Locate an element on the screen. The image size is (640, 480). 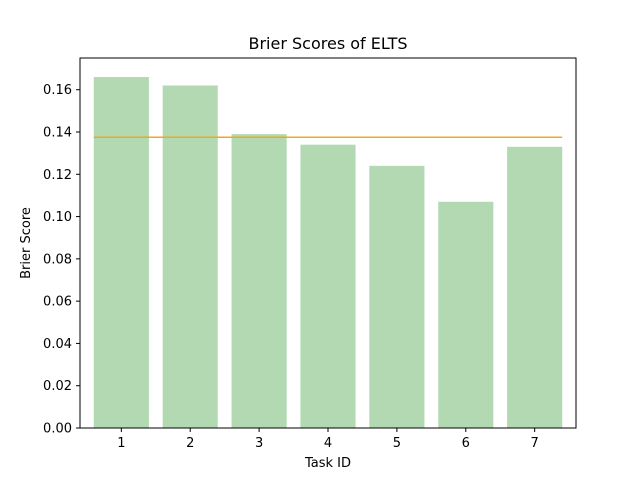
y-tick-label: 0.04 is located at coordinates (57, 344).